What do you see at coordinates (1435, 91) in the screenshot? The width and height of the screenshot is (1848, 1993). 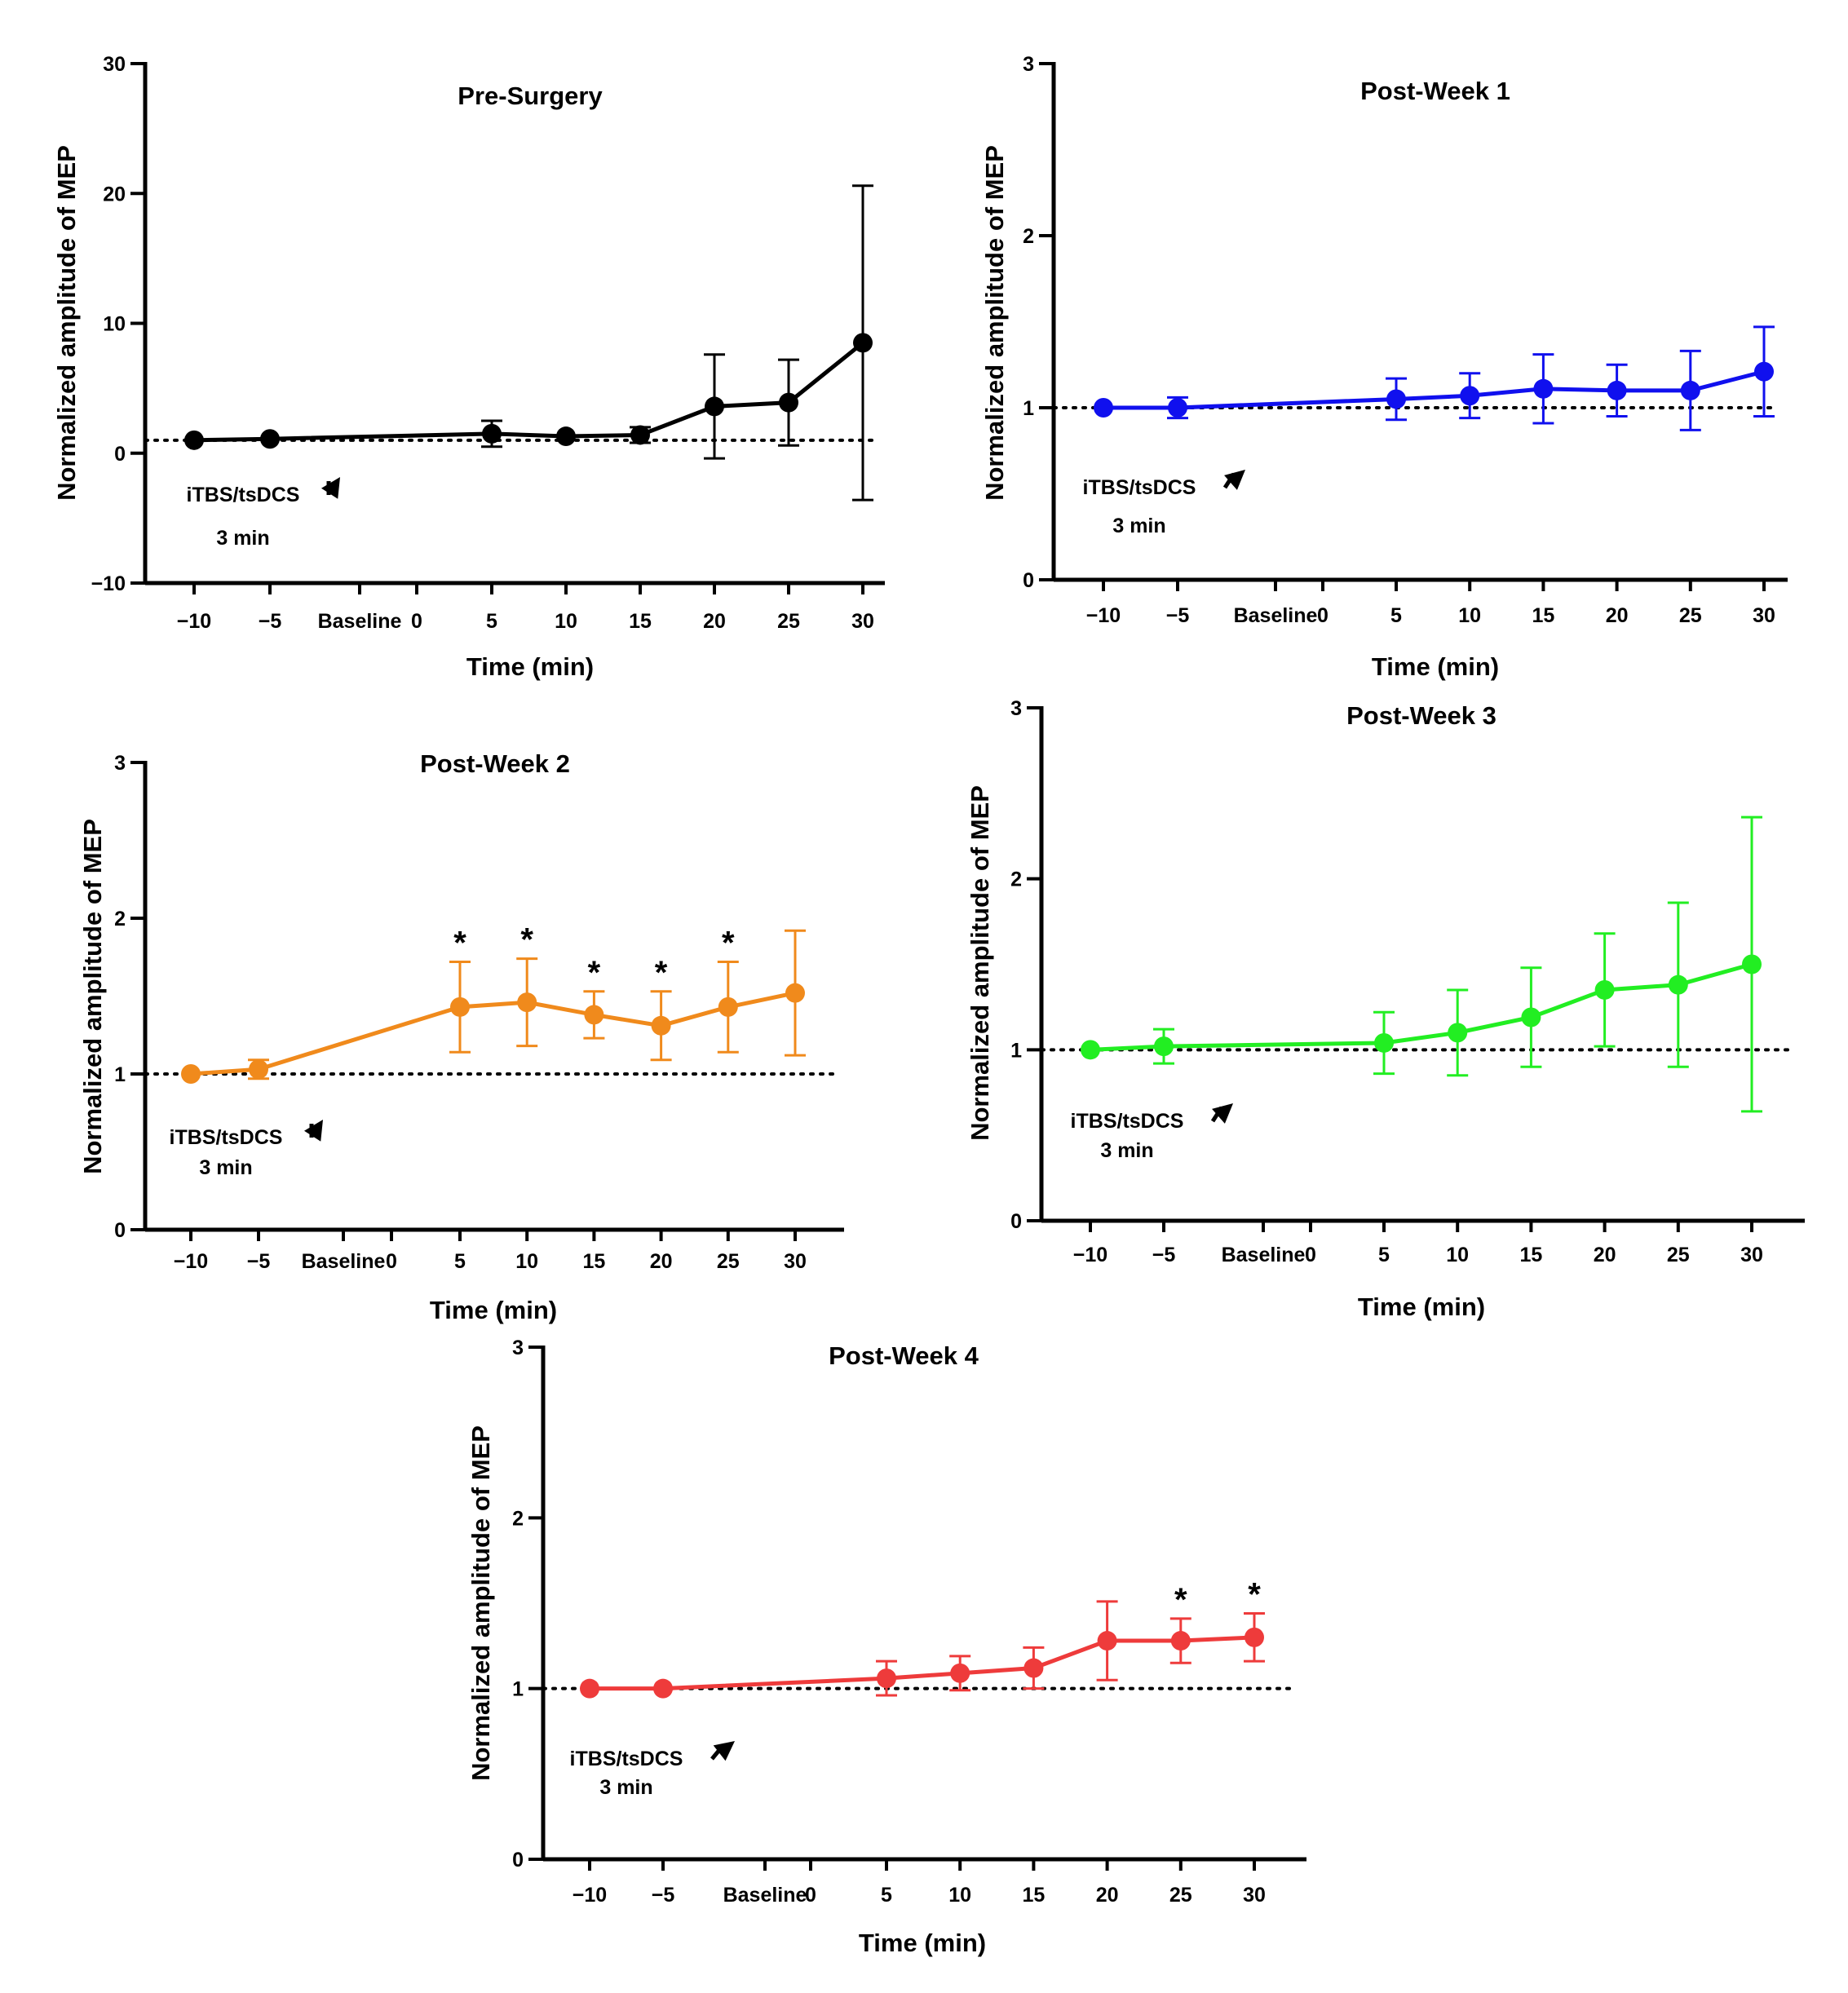 I see `chart-title: Post-Week 1` at bounding box center [1435, 91].